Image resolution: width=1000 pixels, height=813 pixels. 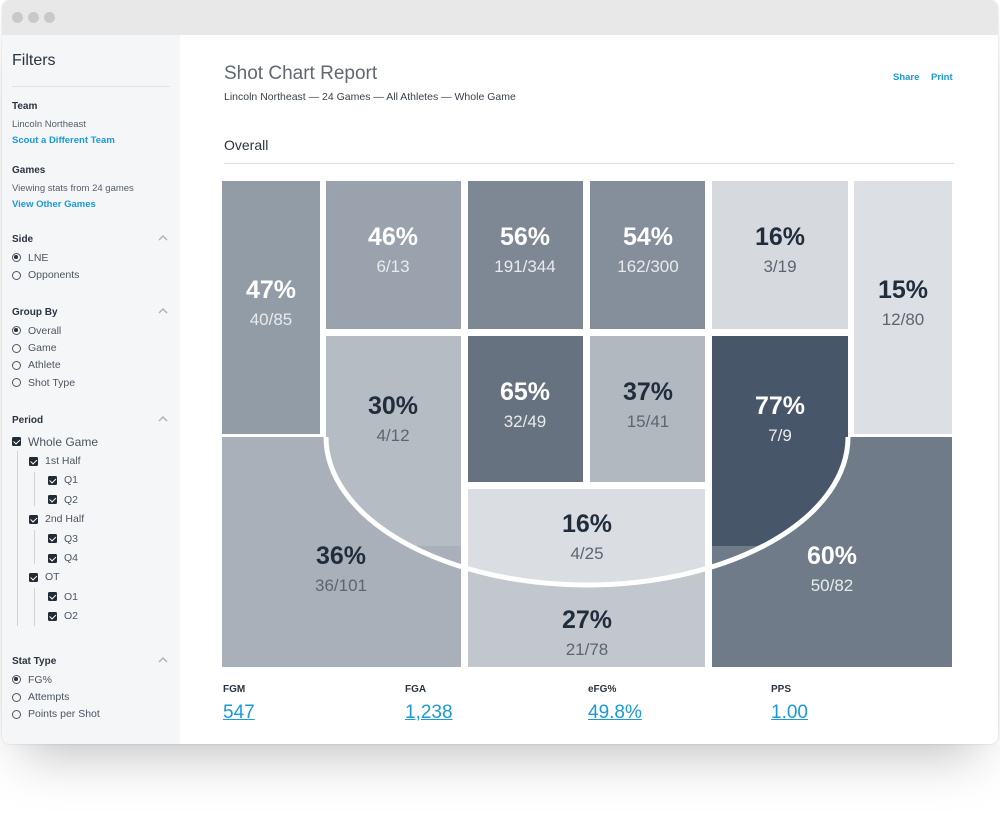 What do you see at coordinates (780, 406) in the screenshot?
I see `zone-percentage: 77%` at bounding box center [780, 406].